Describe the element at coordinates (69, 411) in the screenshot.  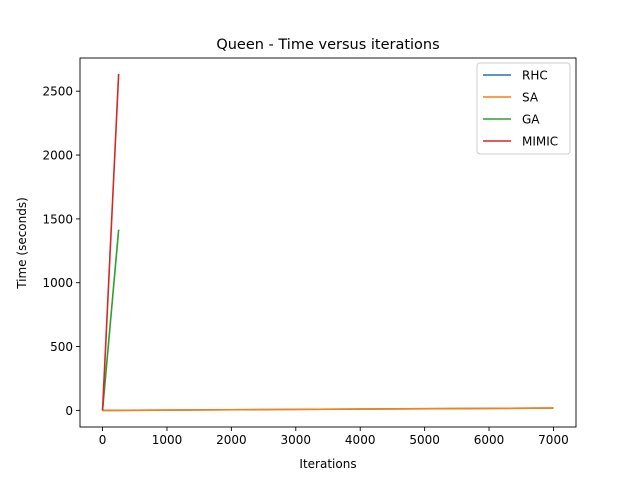
I see `y-tick-label: 0` at that location.